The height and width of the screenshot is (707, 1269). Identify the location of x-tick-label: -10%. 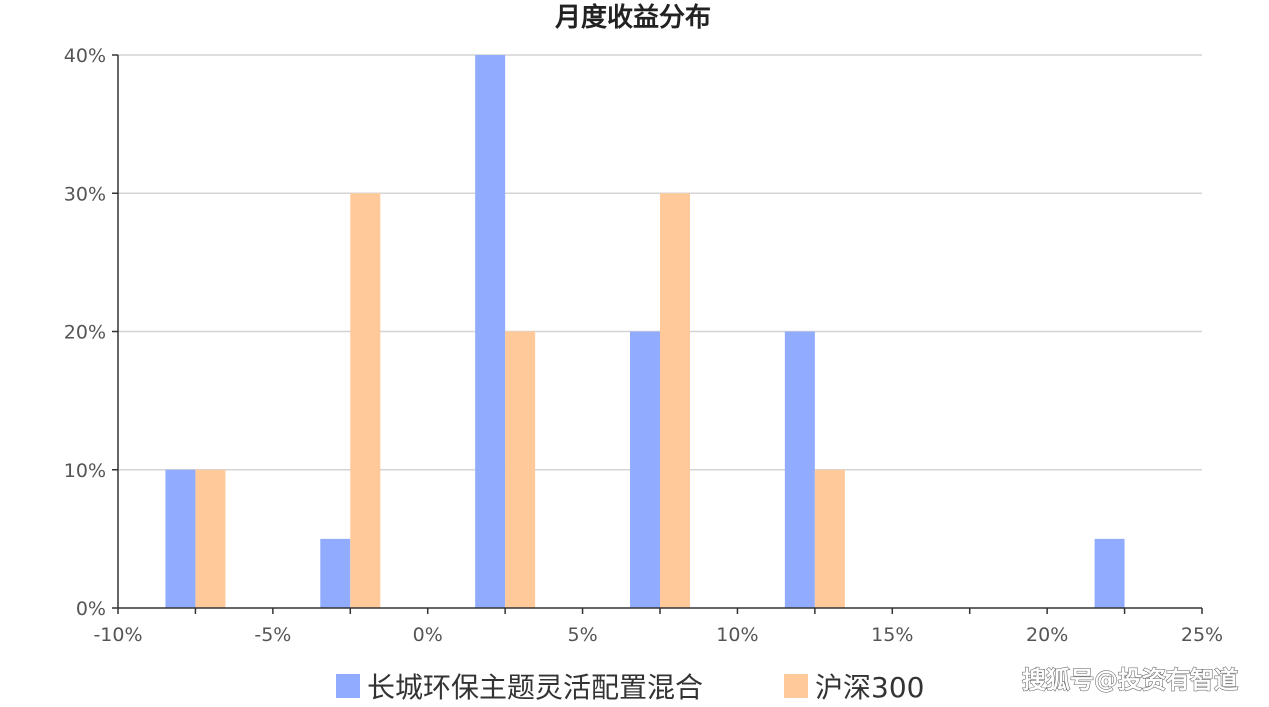
(117, 635).